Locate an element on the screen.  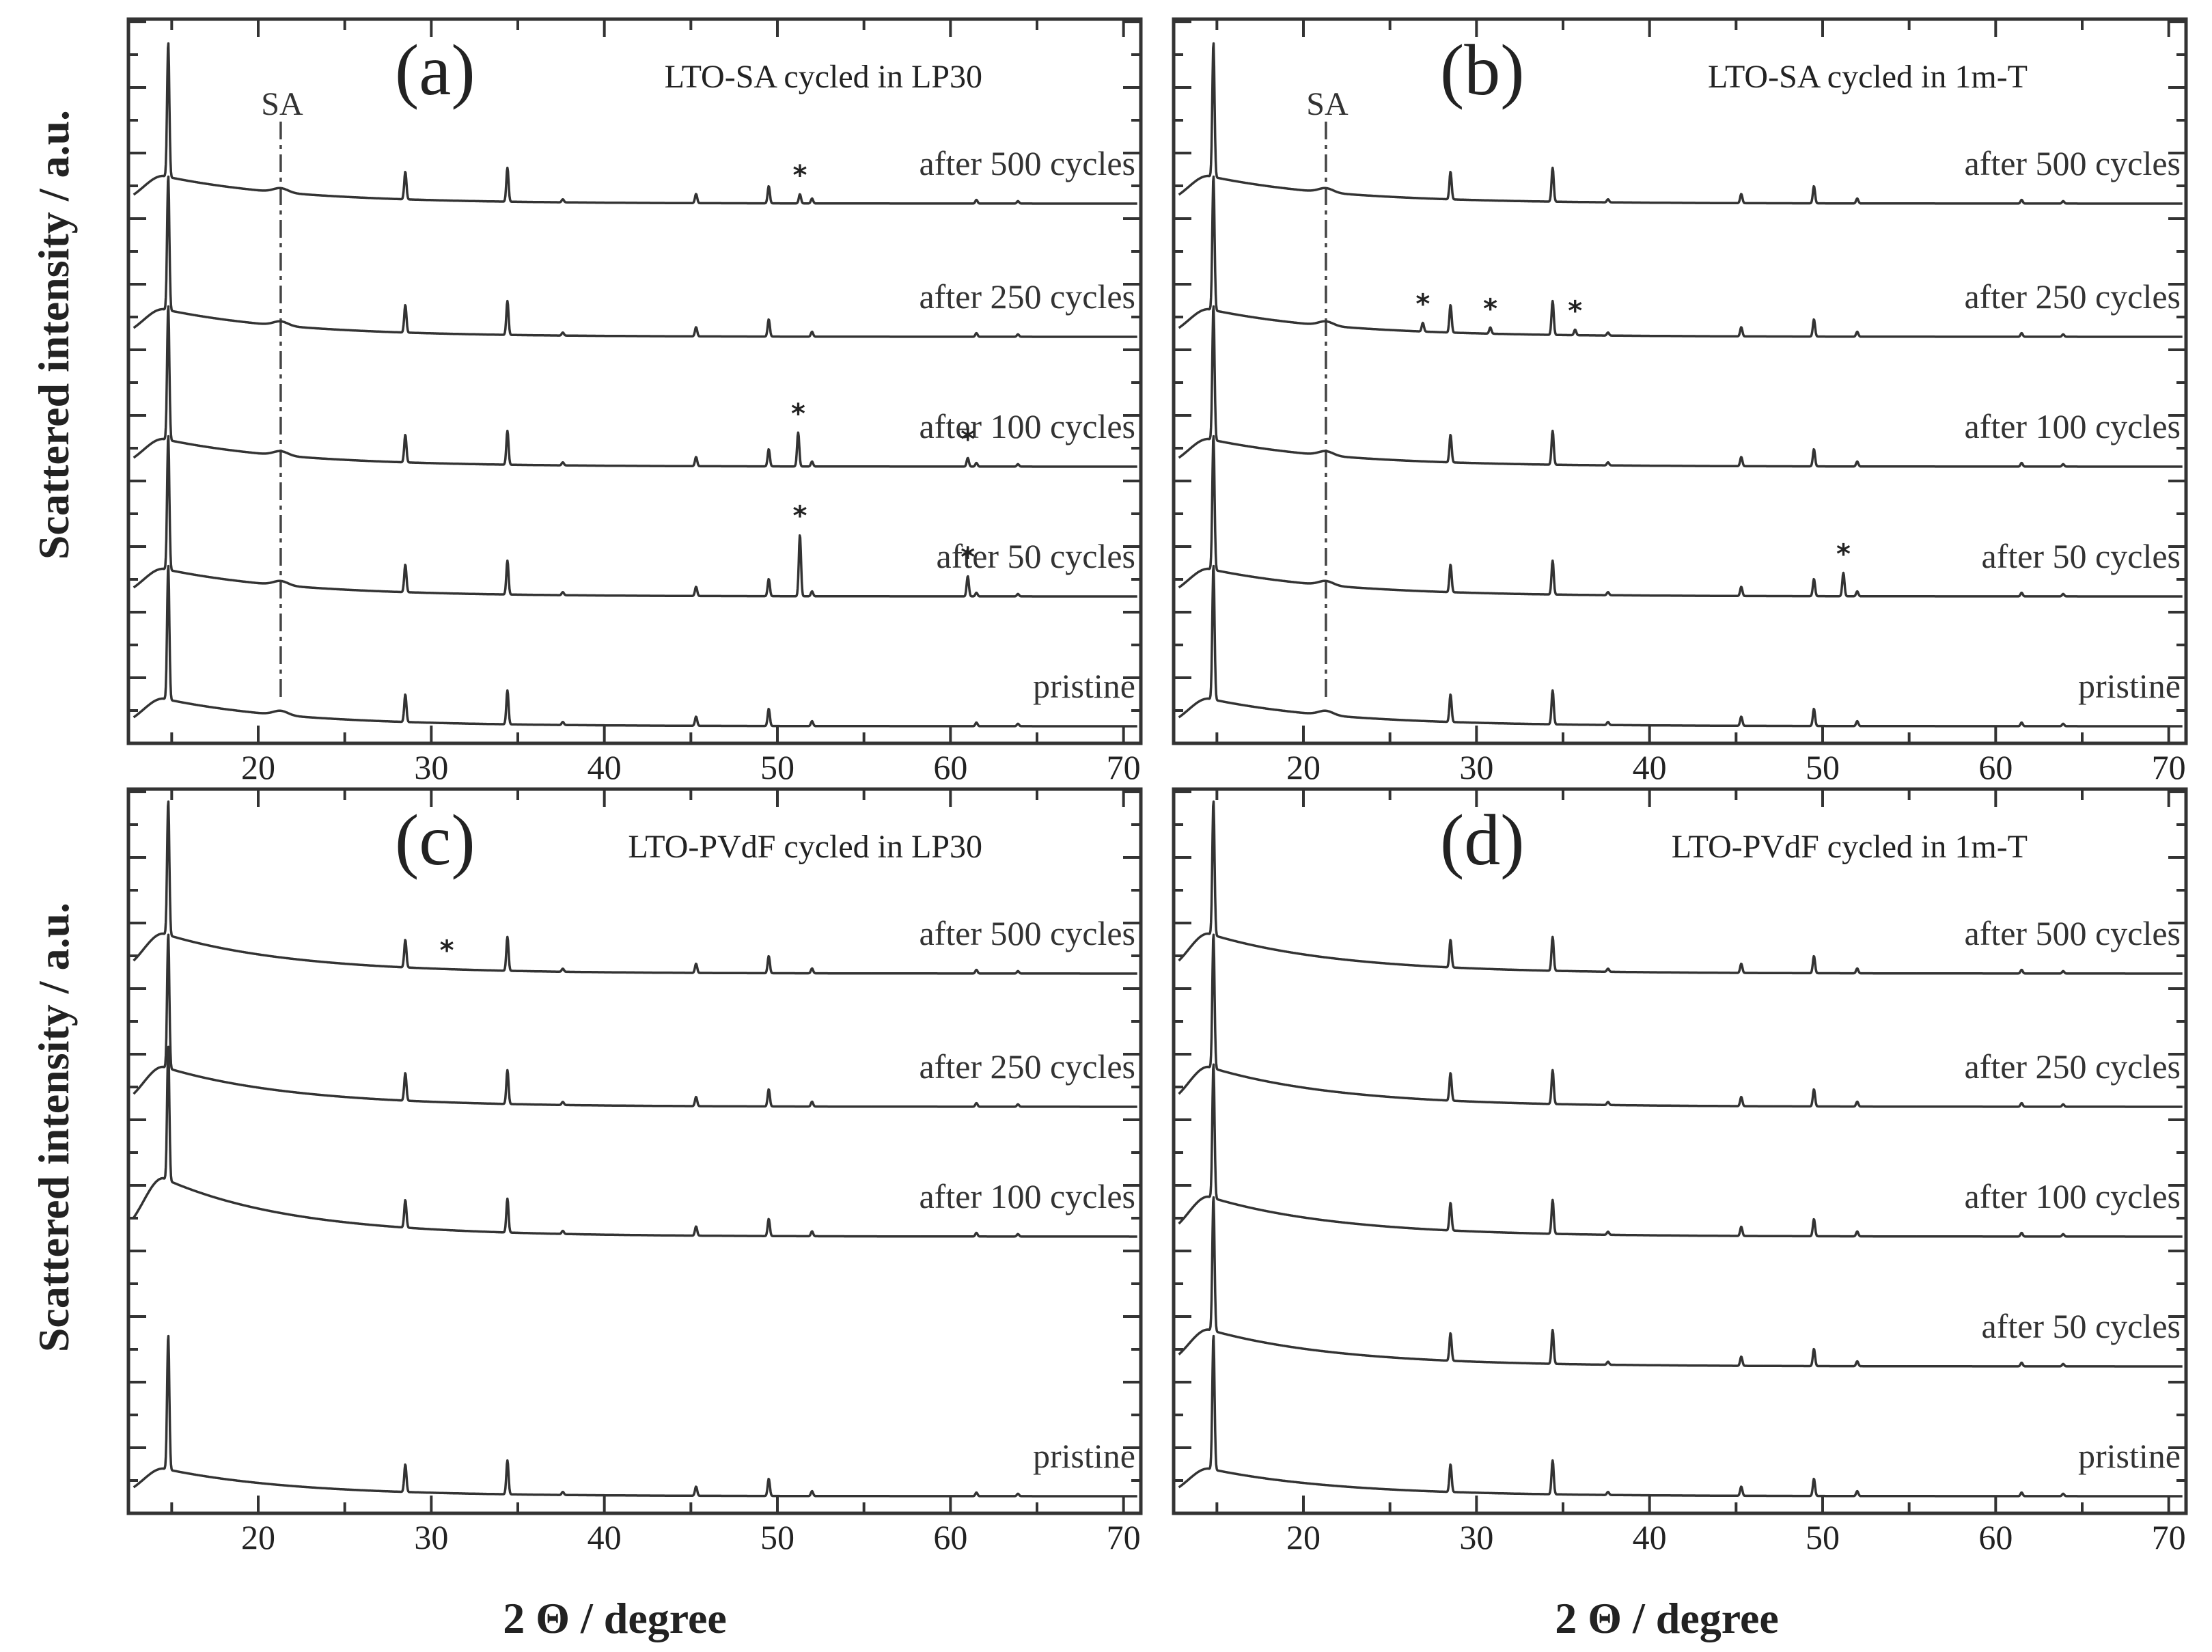
panel-title: LTO-PVdF cycled in 1m-T is located at coordinates (1850, 847).